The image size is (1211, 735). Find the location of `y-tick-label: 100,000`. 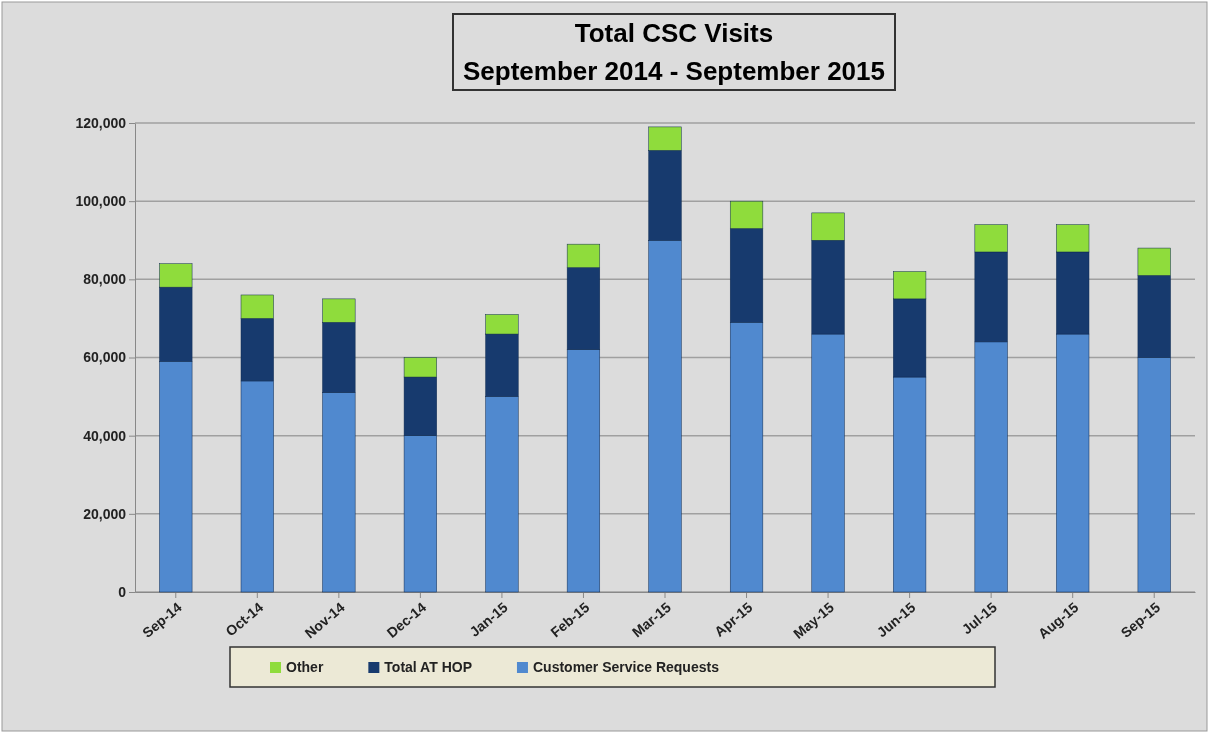

y-tick-label: 100,000 is located at coordinates (101, 201).